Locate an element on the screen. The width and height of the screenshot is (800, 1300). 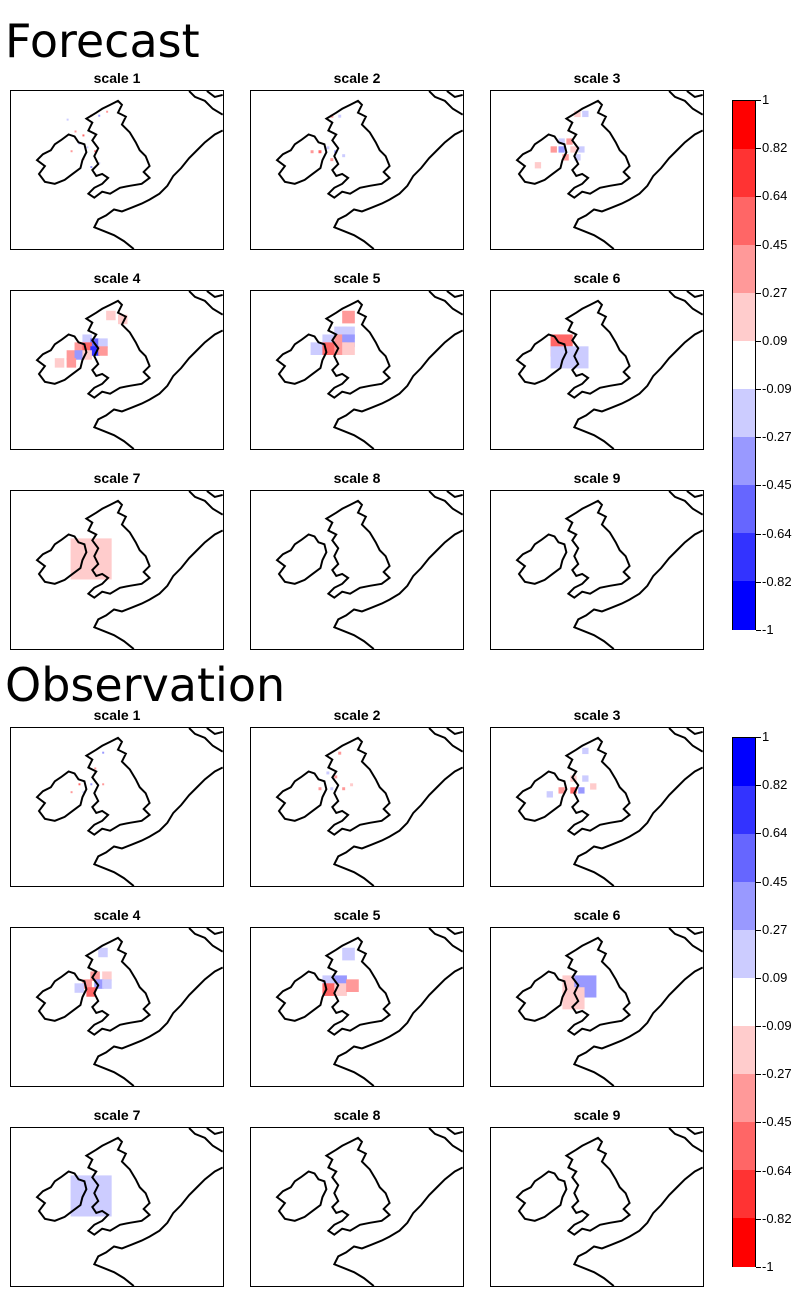
forecast-colorbar is located at coordinates (744, 365).